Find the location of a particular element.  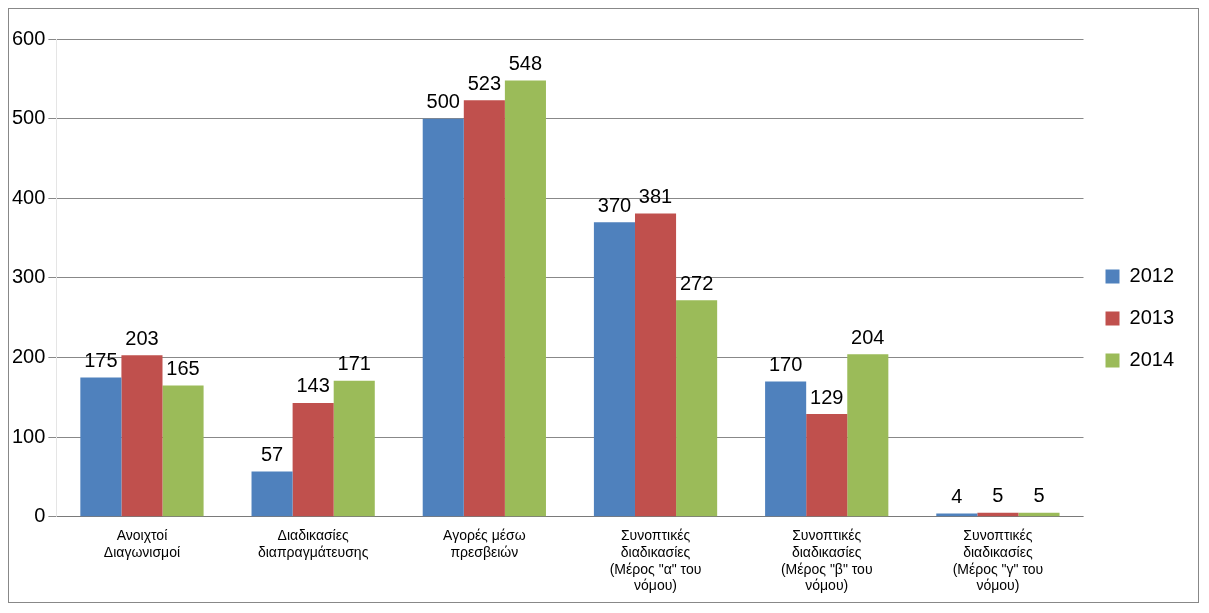

y-tick-label: 500 is located at coordinates (28, 117).